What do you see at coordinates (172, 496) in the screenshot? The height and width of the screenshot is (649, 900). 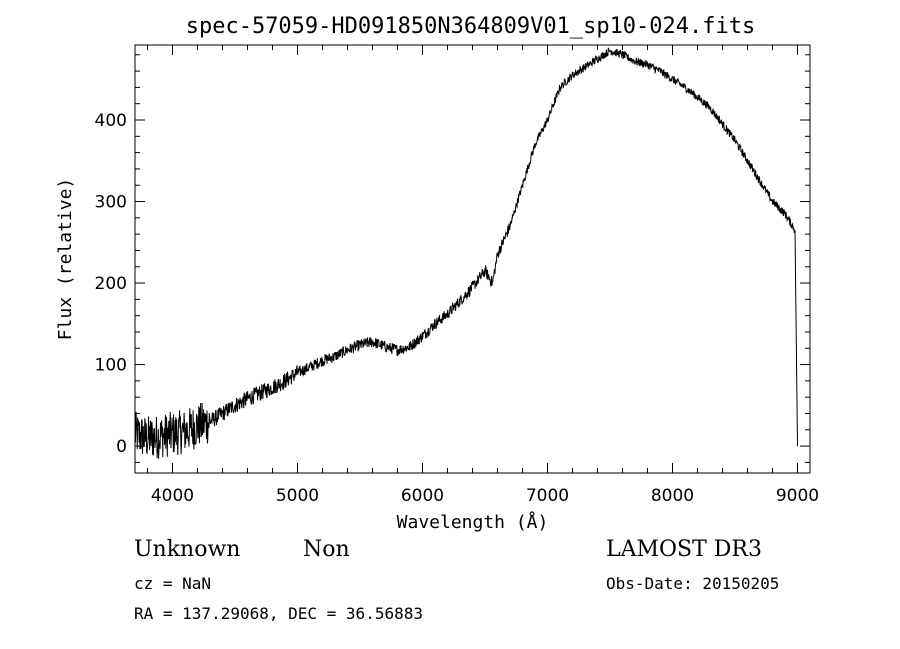 I see `x-tick-label: 4000` at bounding box center [172, 496].